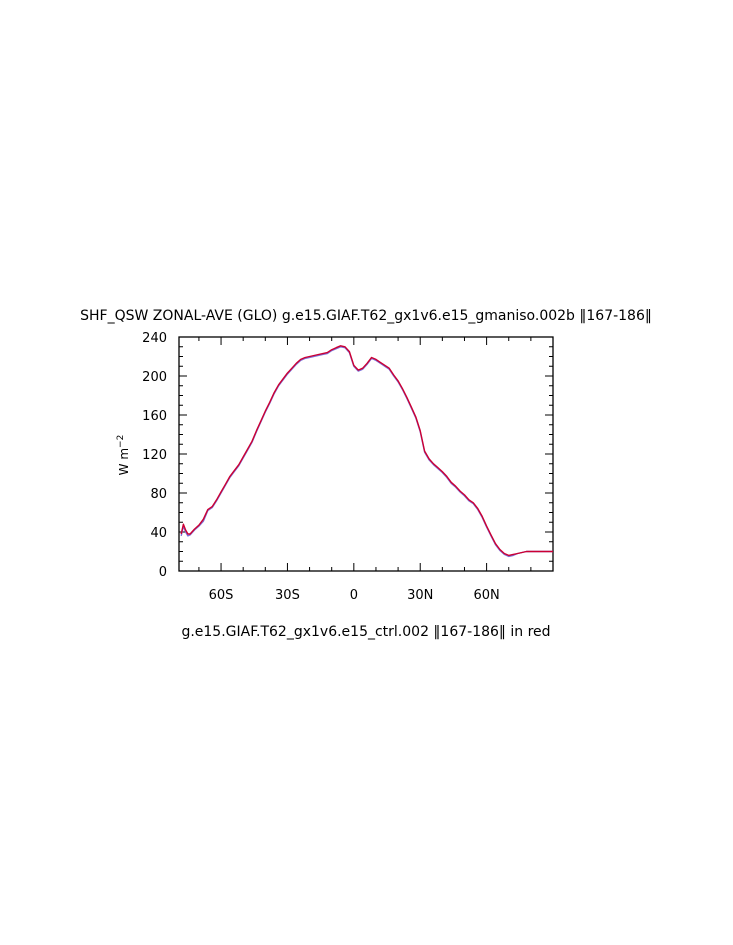 This screenshot has width=733, height=945. What do you see at coordinates (121, 441) in the screenshot?
I see `y-axis-label-exponent: −2` at bounding box center [121, 441].